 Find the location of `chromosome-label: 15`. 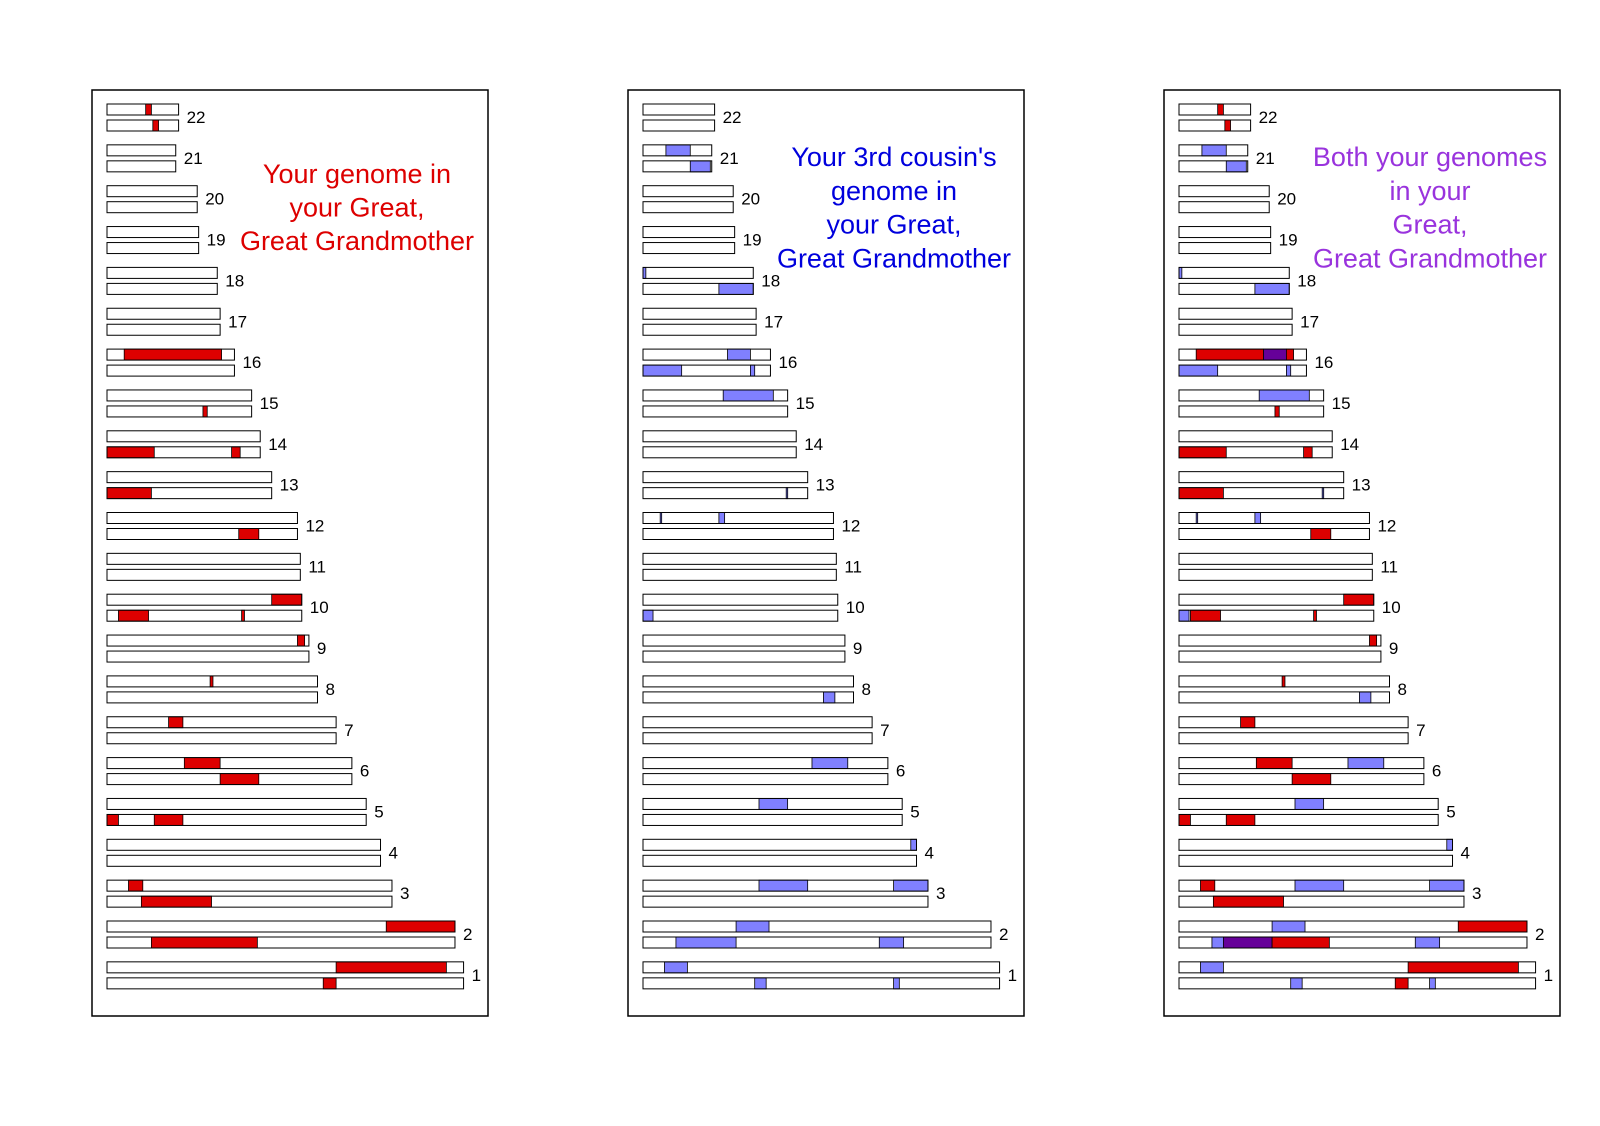

chromosome-label: 15 is located at coordinates (805, 403).